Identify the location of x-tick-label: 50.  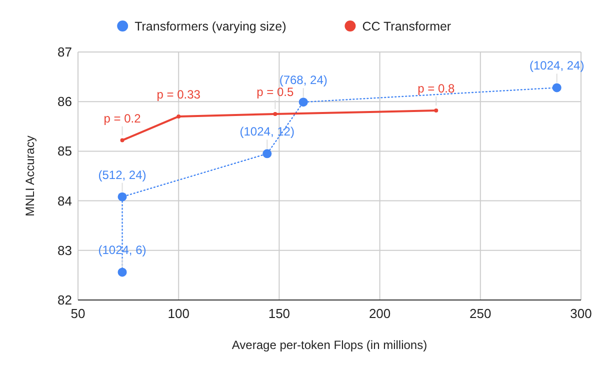
(78, 313).